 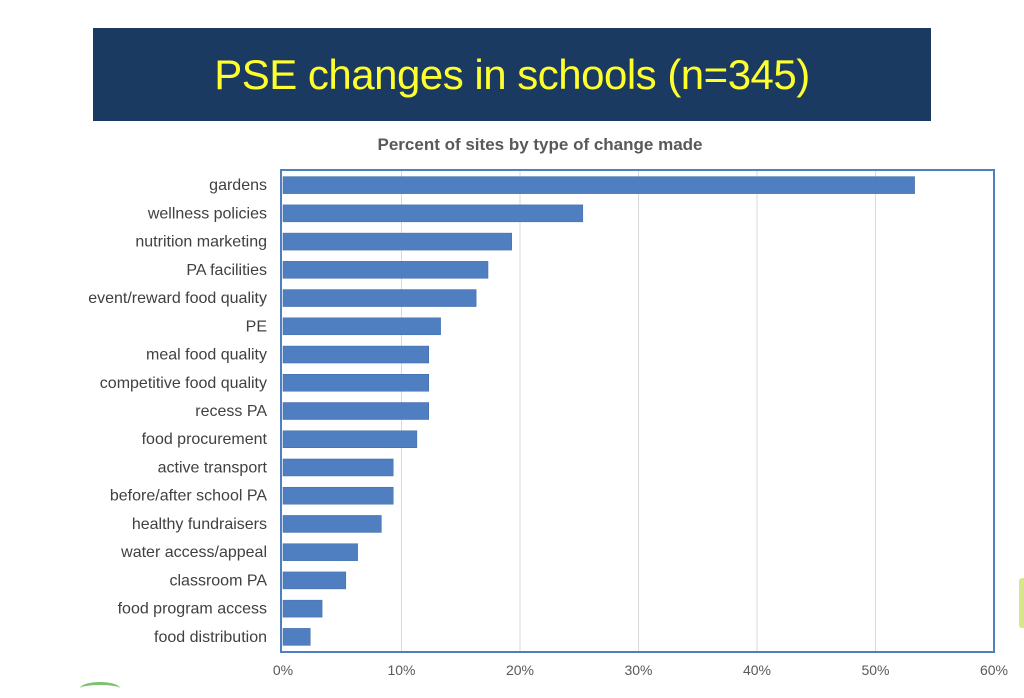 What do you see at coordinates (283, 670) in the screenshot?
I see `x-tick-label: 0%` at bounding box center [283, 670].